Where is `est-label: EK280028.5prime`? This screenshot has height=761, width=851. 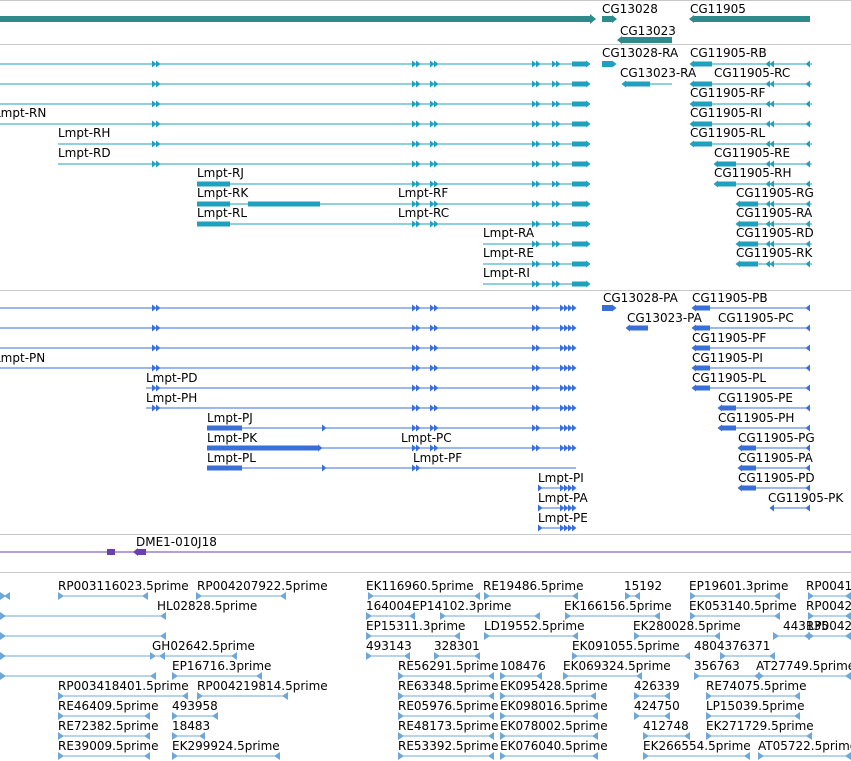 est-label: EK280028.5prime is located at coordinates (687, 626).